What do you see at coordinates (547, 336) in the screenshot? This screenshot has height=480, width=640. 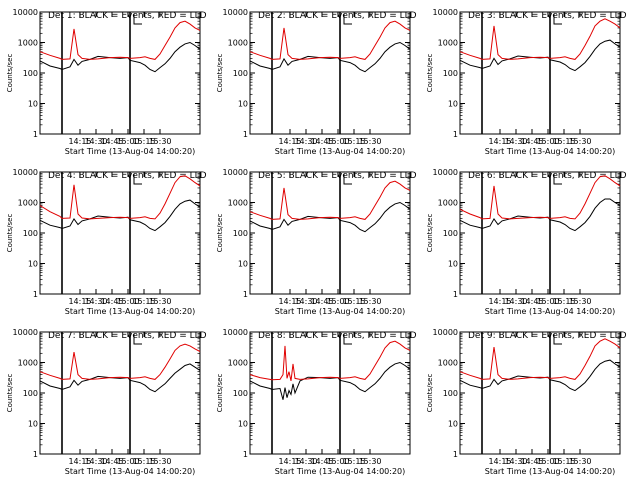 I see `panel-title: Det 9: BLACK = Events, RED = LLD` at bounding box center [547, 336].